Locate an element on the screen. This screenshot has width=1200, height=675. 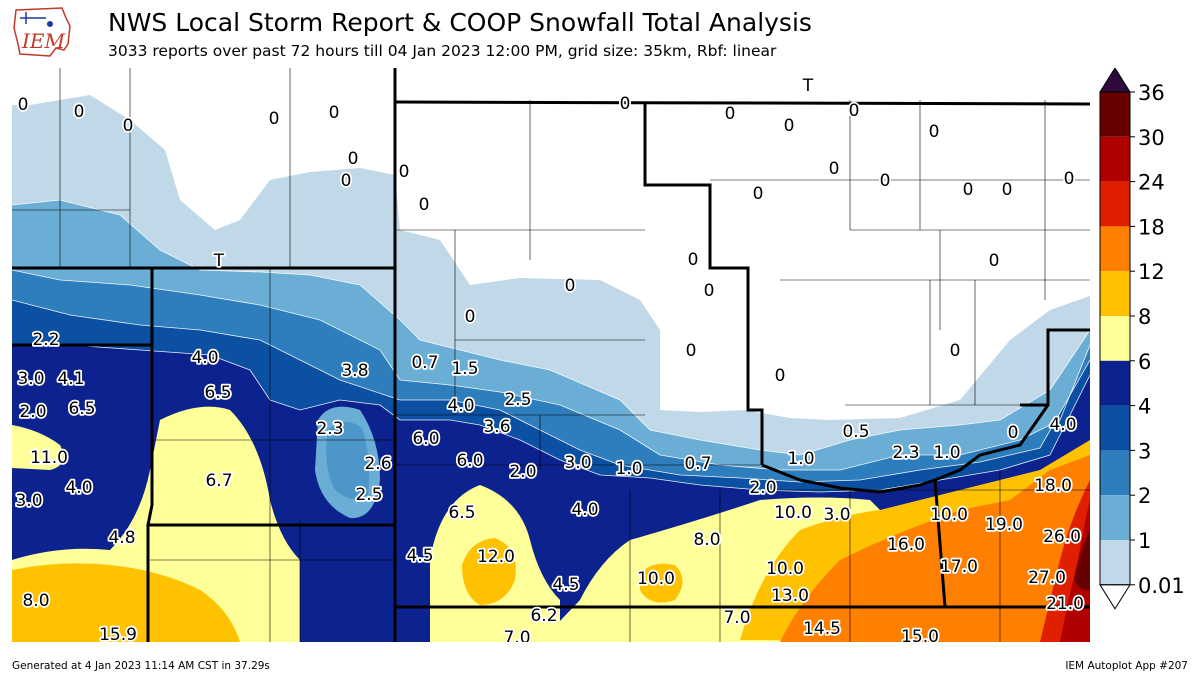
snowfall-label: 6.2 is located at coordinates (543, 616).